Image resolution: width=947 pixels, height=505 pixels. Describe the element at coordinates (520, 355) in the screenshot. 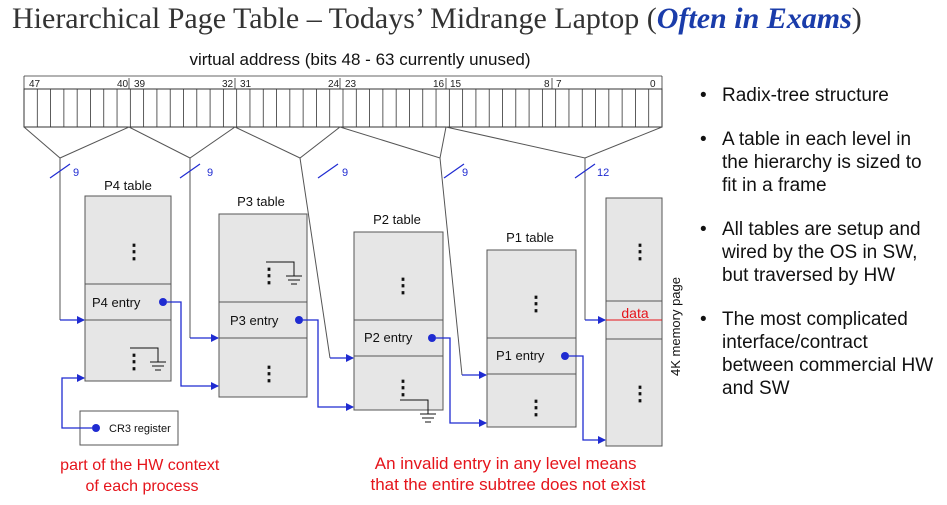

I see `p1-entry-label: P1 entry` at that location.